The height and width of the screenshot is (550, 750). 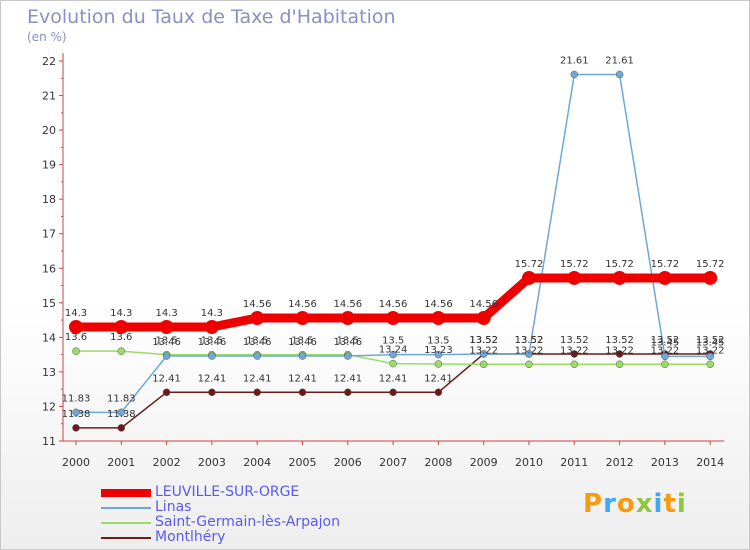 What do you see at coordinates (49, 406) in the screenshot?
I see `y-tick-label: 12` at bounding box center [49, 406].